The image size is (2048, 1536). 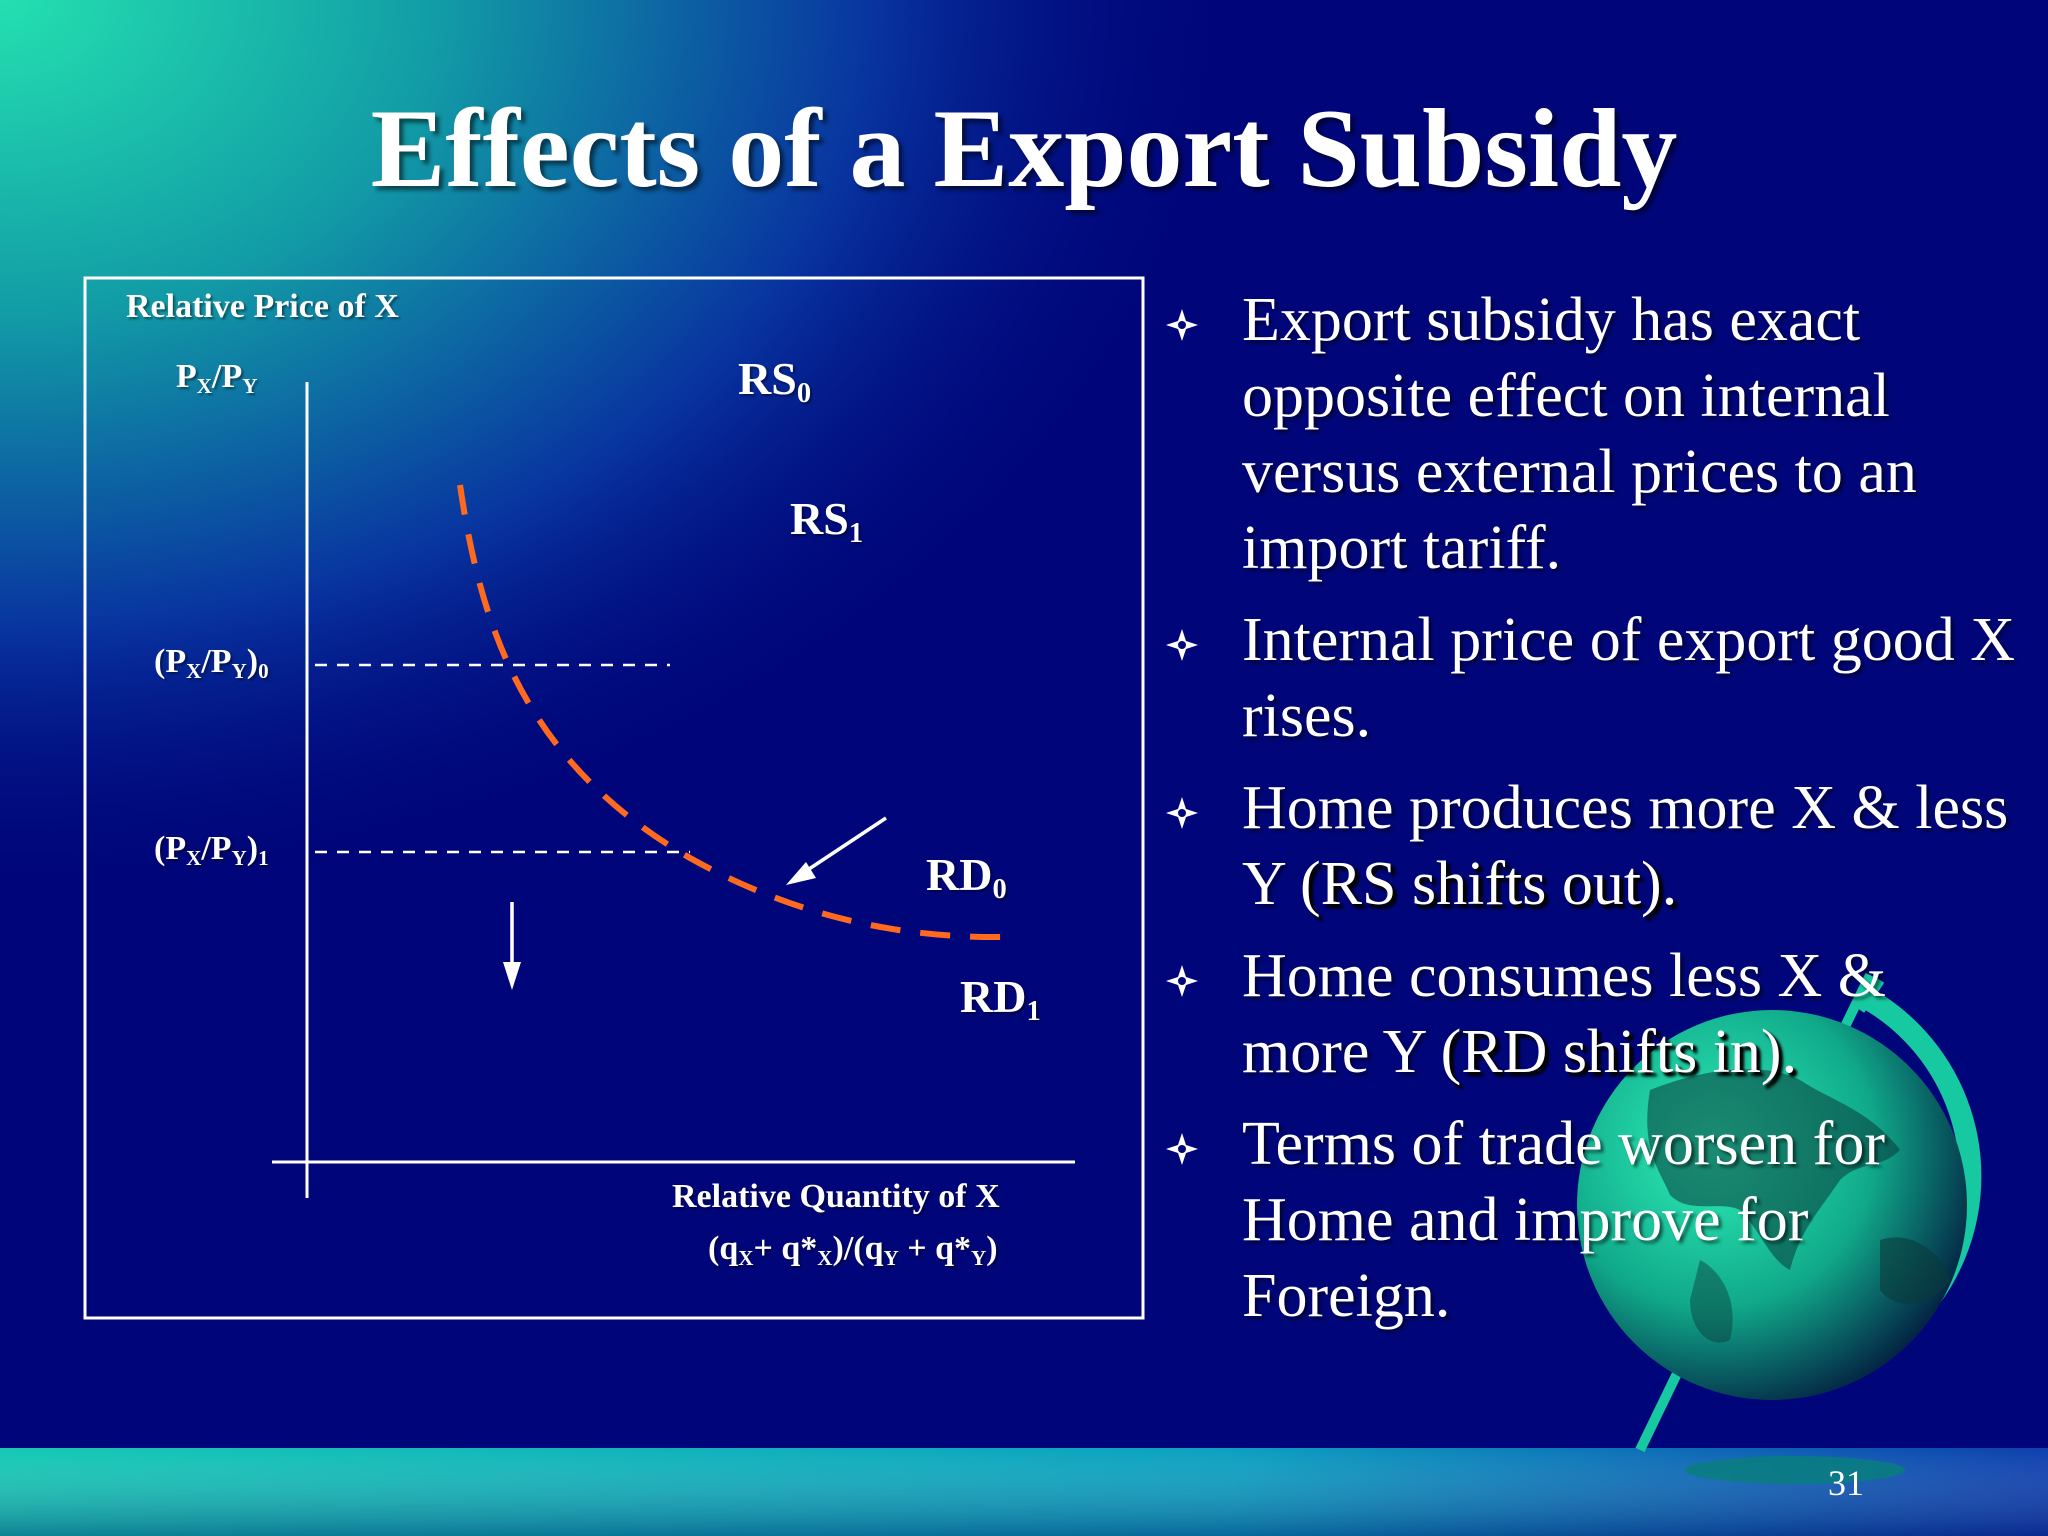 What do you see at coordinates (211, 850) in the screenshot?
I see `price-1-label: (PX/PY)1` at bounding box center [211, 850].